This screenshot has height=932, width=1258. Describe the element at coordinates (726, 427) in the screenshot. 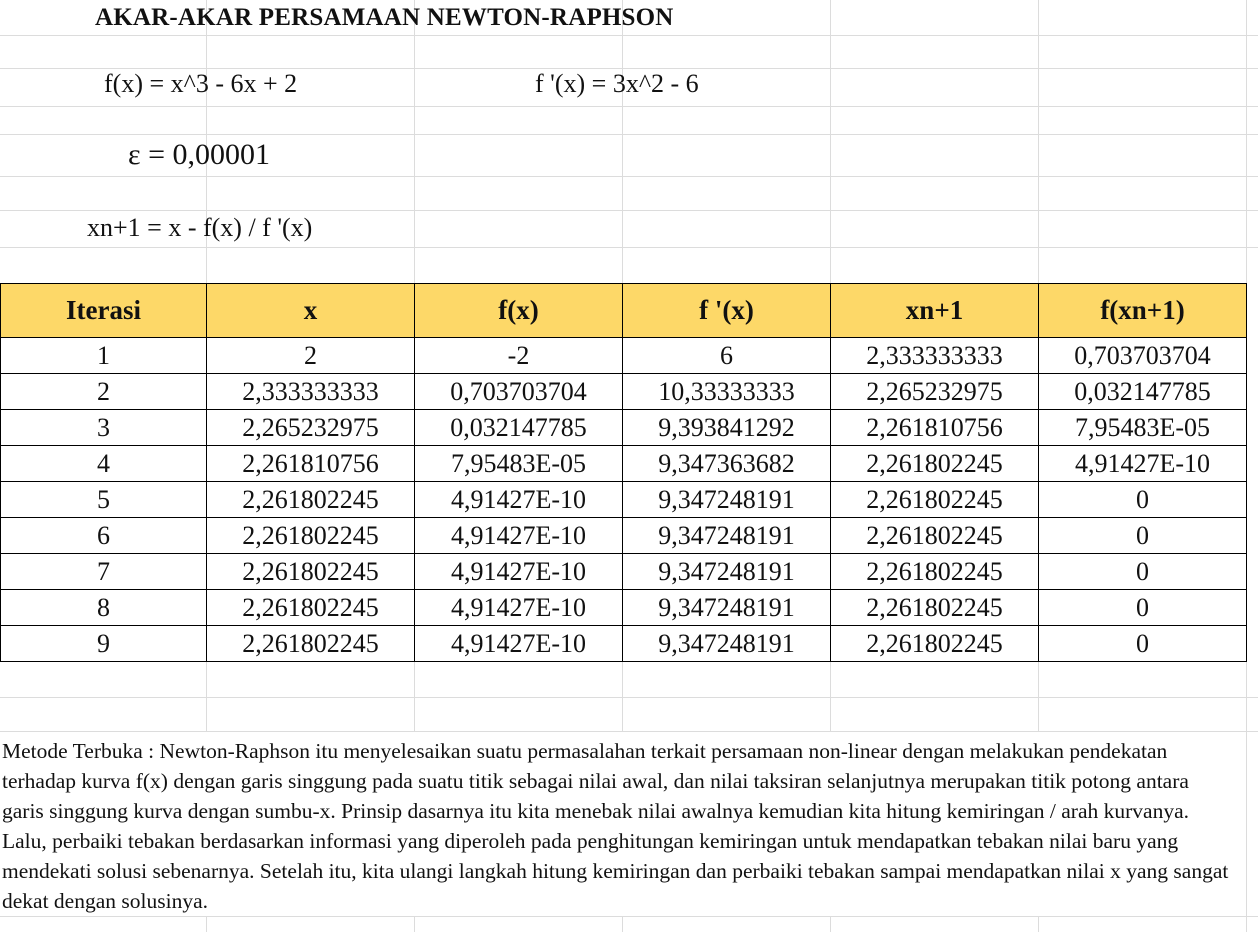

I see `cell-dfx: 9,393841292` at that location.